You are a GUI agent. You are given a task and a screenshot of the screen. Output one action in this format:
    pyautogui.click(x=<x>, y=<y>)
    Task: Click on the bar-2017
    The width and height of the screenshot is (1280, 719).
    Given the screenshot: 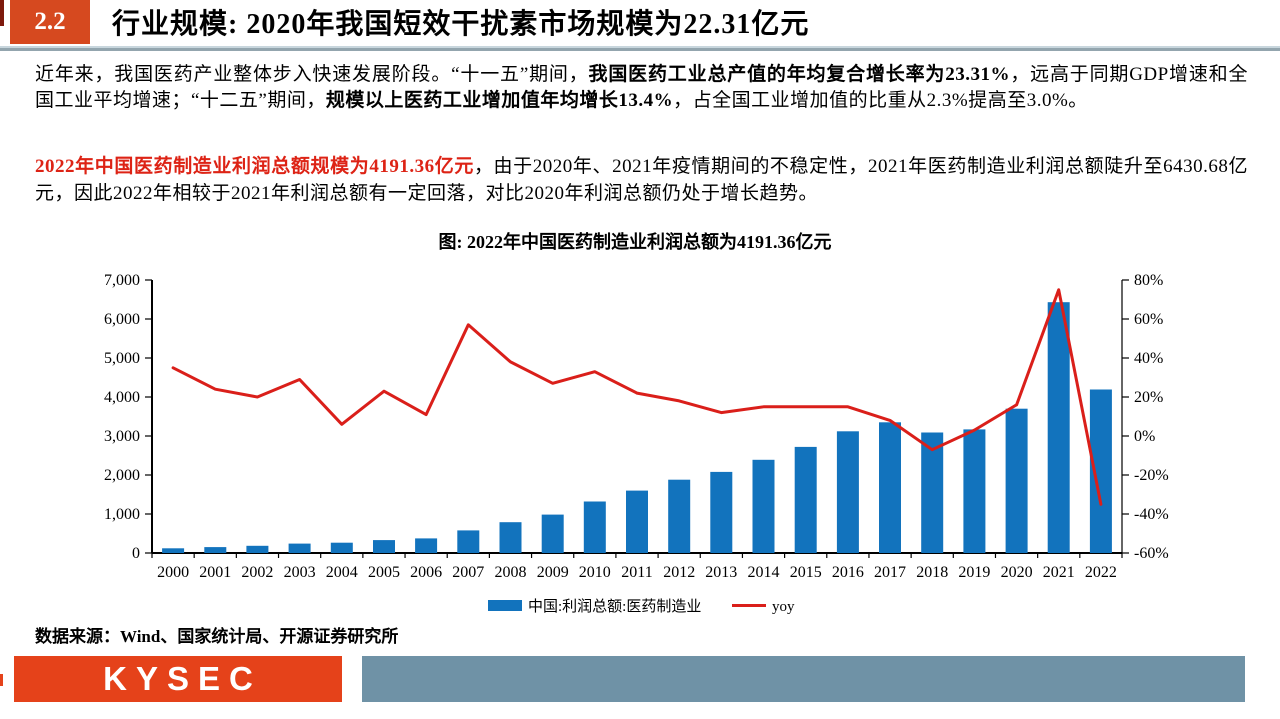 What is the action you would take?
    pyautogui.click(x=890, y=487)
    